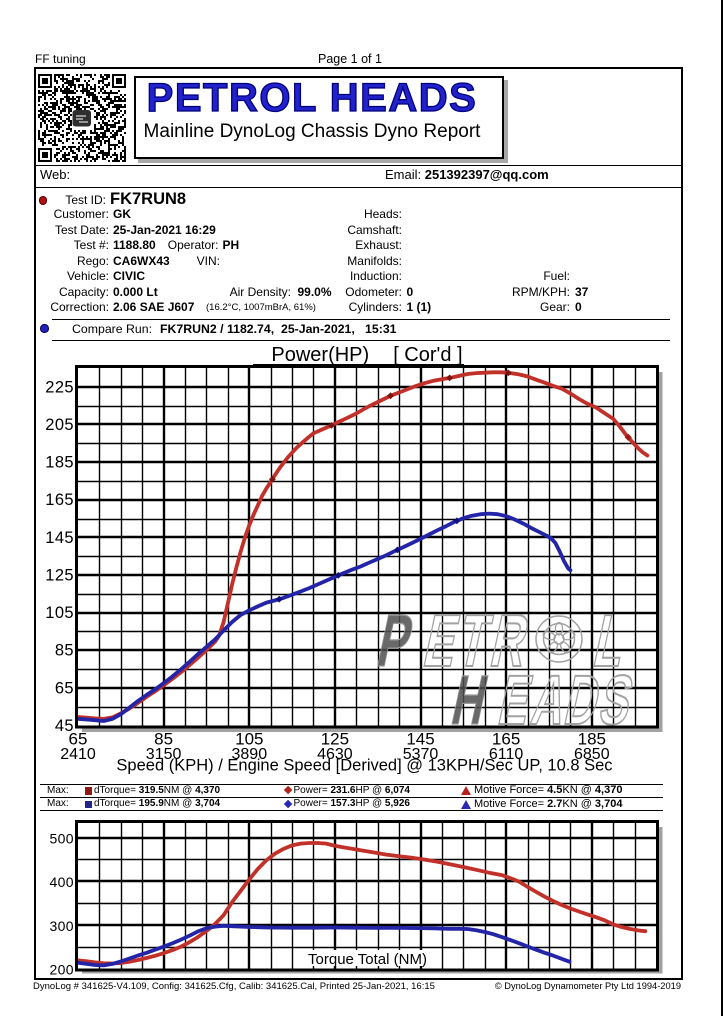  What do you see at coordinates (592, 754) in the screenshot?
I see `svg-text: 6850` at bounding box center [592, 754].